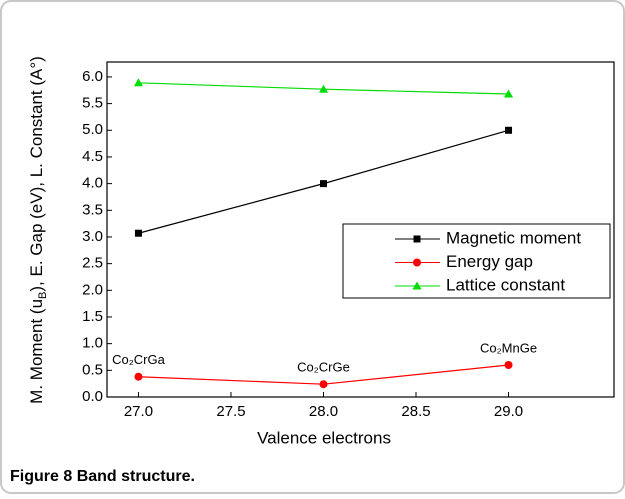 Image resolution: width=625 pixels, height=499 pixels. What do you see at coordinates (136, 476) in the screenshot?
I see `caption-text: Band structure.` at bounding box center [136, 476].